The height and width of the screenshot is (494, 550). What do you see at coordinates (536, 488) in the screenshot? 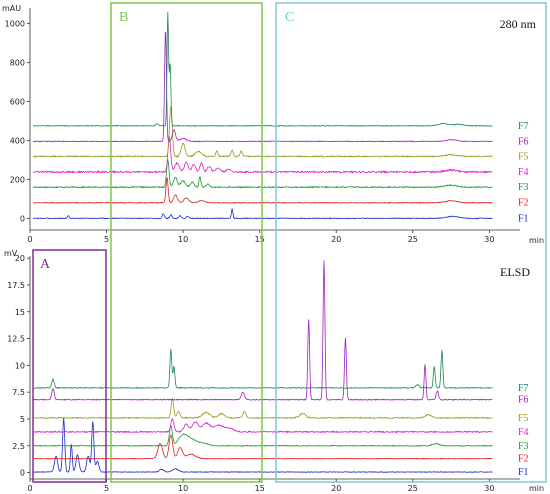
I see `elsd-x-axis-unit: min` at bounding box center [536, 488].